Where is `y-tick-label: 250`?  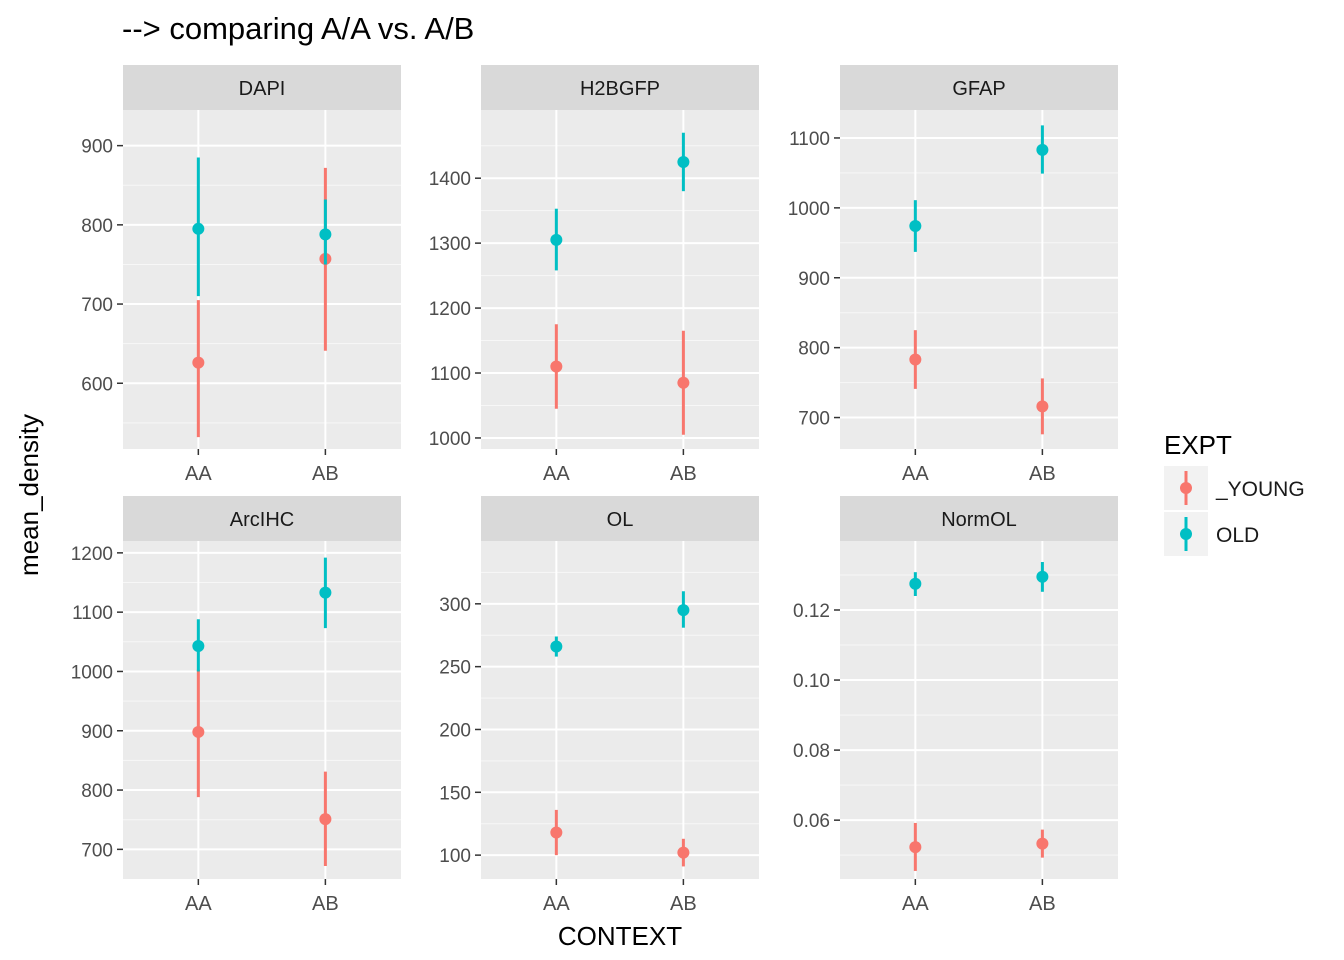
y-tick-label: 250 is located at coordinates (455, 668).